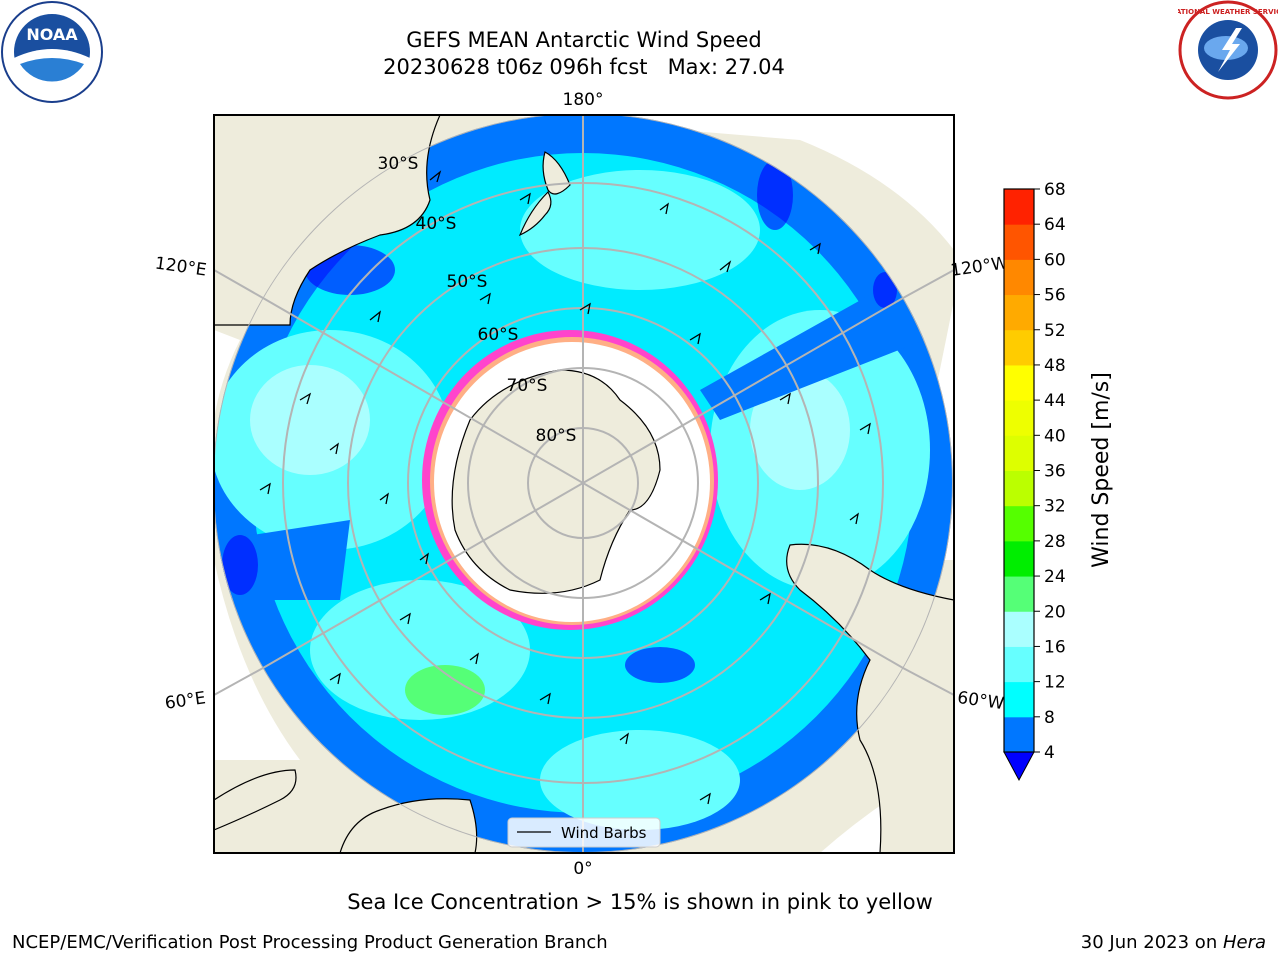  What do you see at coordinates (527, 386) in the screenshot?
I see `lat-label-70s: 70°S` at bounding box center [527, 386].